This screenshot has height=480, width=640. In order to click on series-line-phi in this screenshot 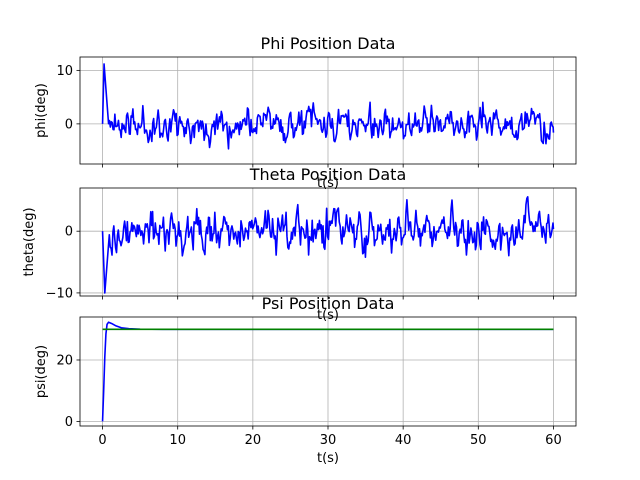, I will do `click(328, 106)`.